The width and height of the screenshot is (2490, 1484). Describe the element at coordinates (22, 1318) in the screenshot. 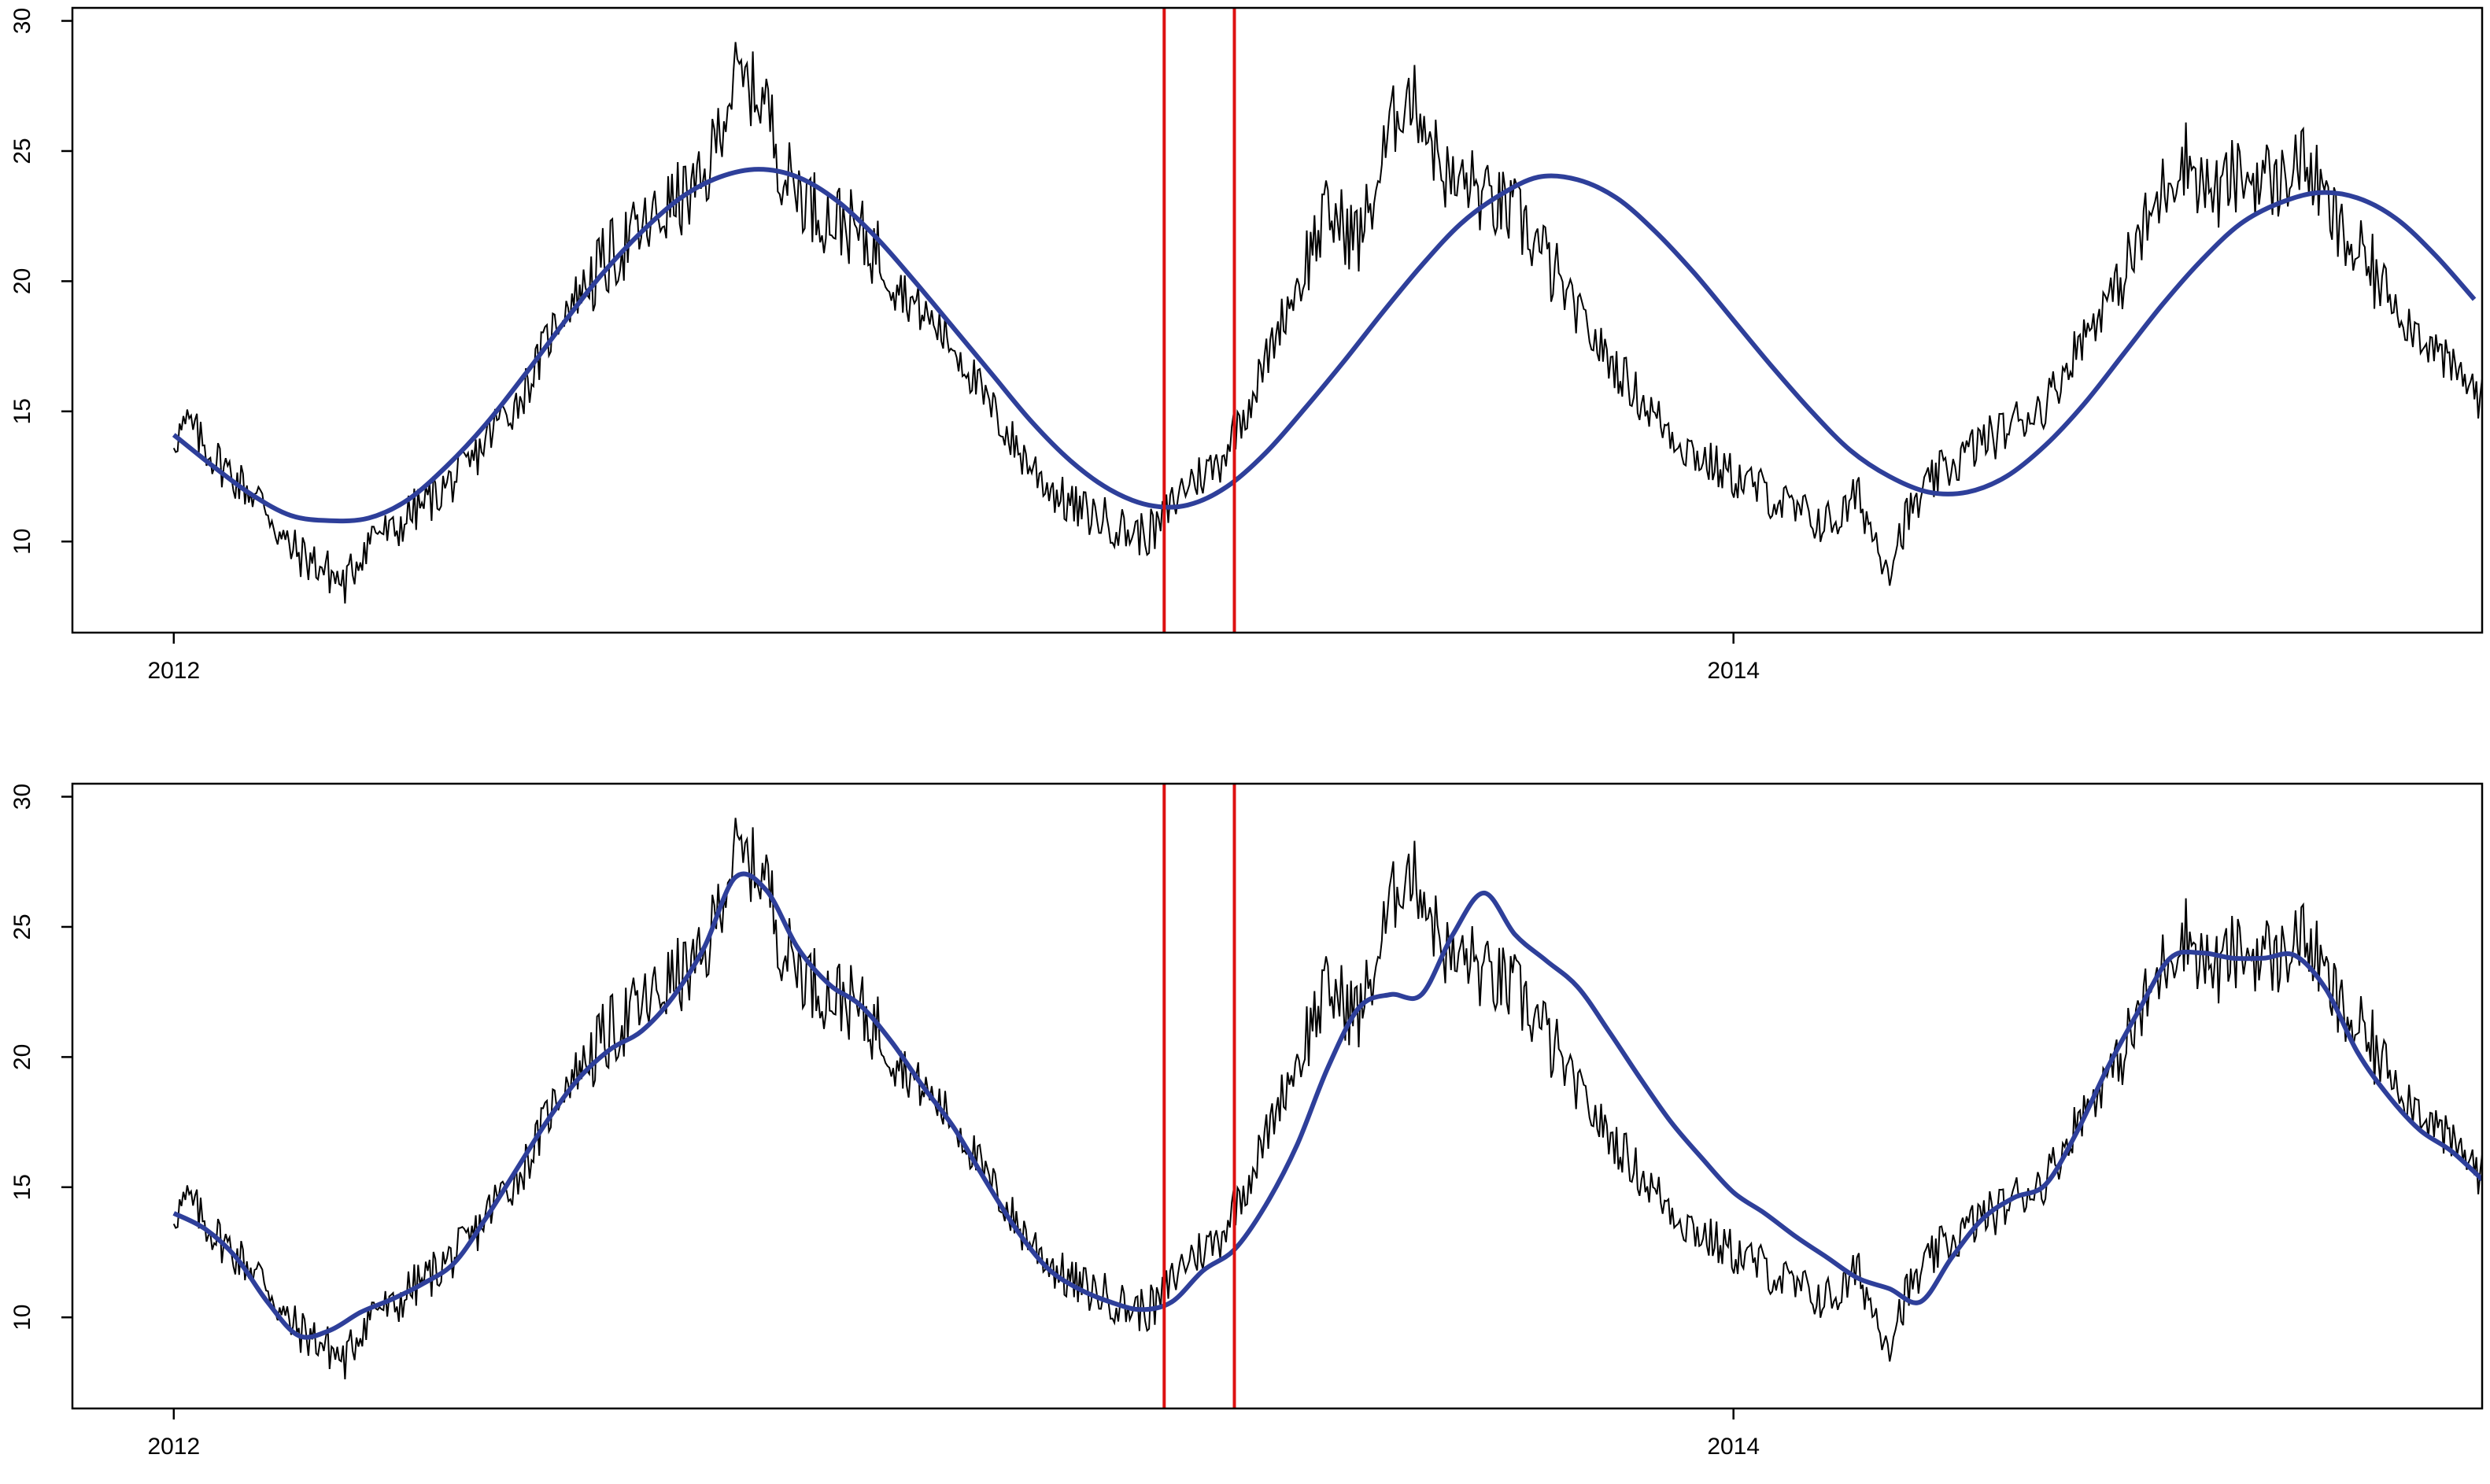

I see `bottom-chart-y-tick-label: 10` at that location.